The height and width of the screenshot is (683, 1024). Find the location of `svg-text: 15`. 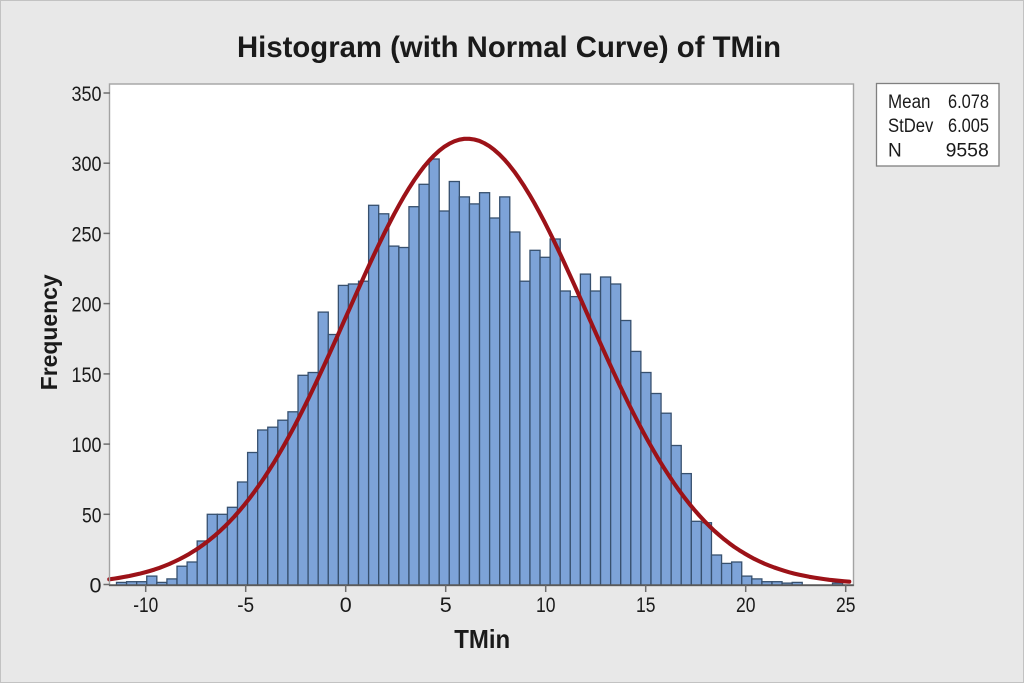

svg-text: 15 is located at coordinates (646, 605).